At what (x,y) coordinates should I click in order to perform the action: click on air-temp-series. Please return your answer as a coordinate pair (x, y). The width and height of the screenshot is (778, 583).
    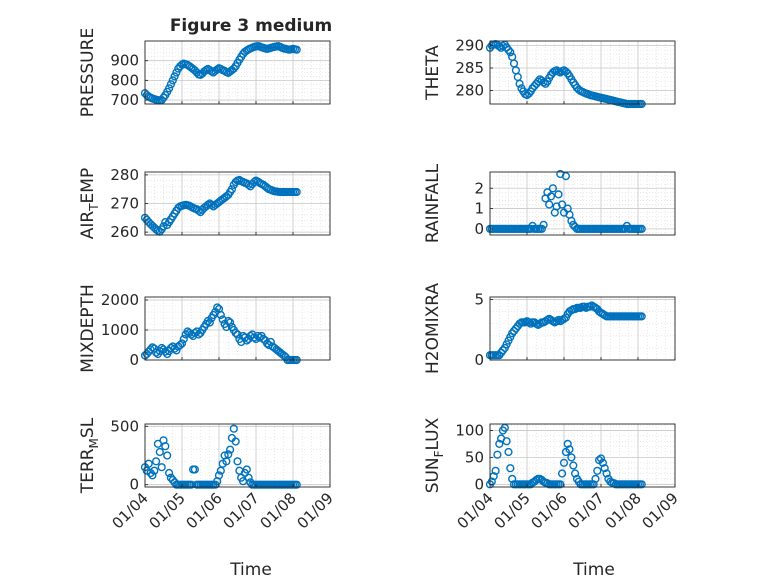
    Looking at the image, I should click on (220, 205).